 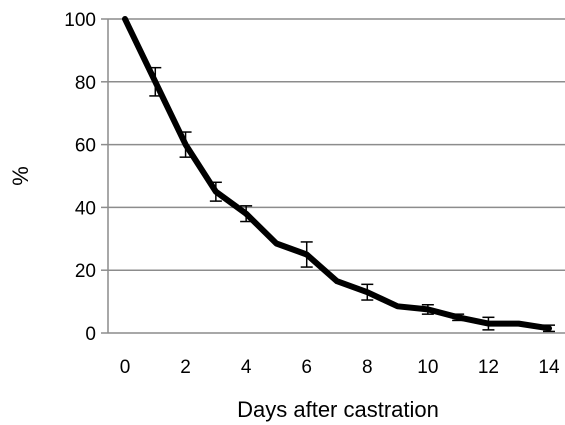 I want to click on error-bar-x11, so click(x=458, y=317).